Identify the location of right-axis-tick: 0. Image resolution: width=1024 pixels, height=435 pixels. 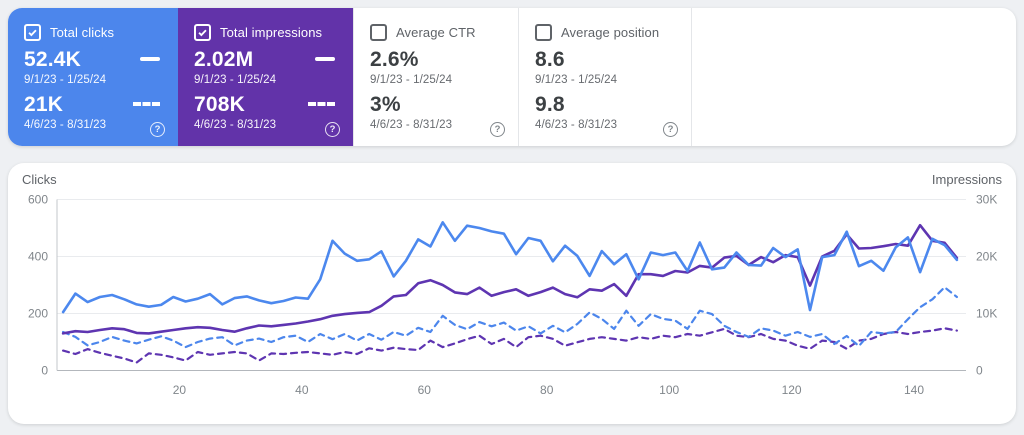
(979, 371).